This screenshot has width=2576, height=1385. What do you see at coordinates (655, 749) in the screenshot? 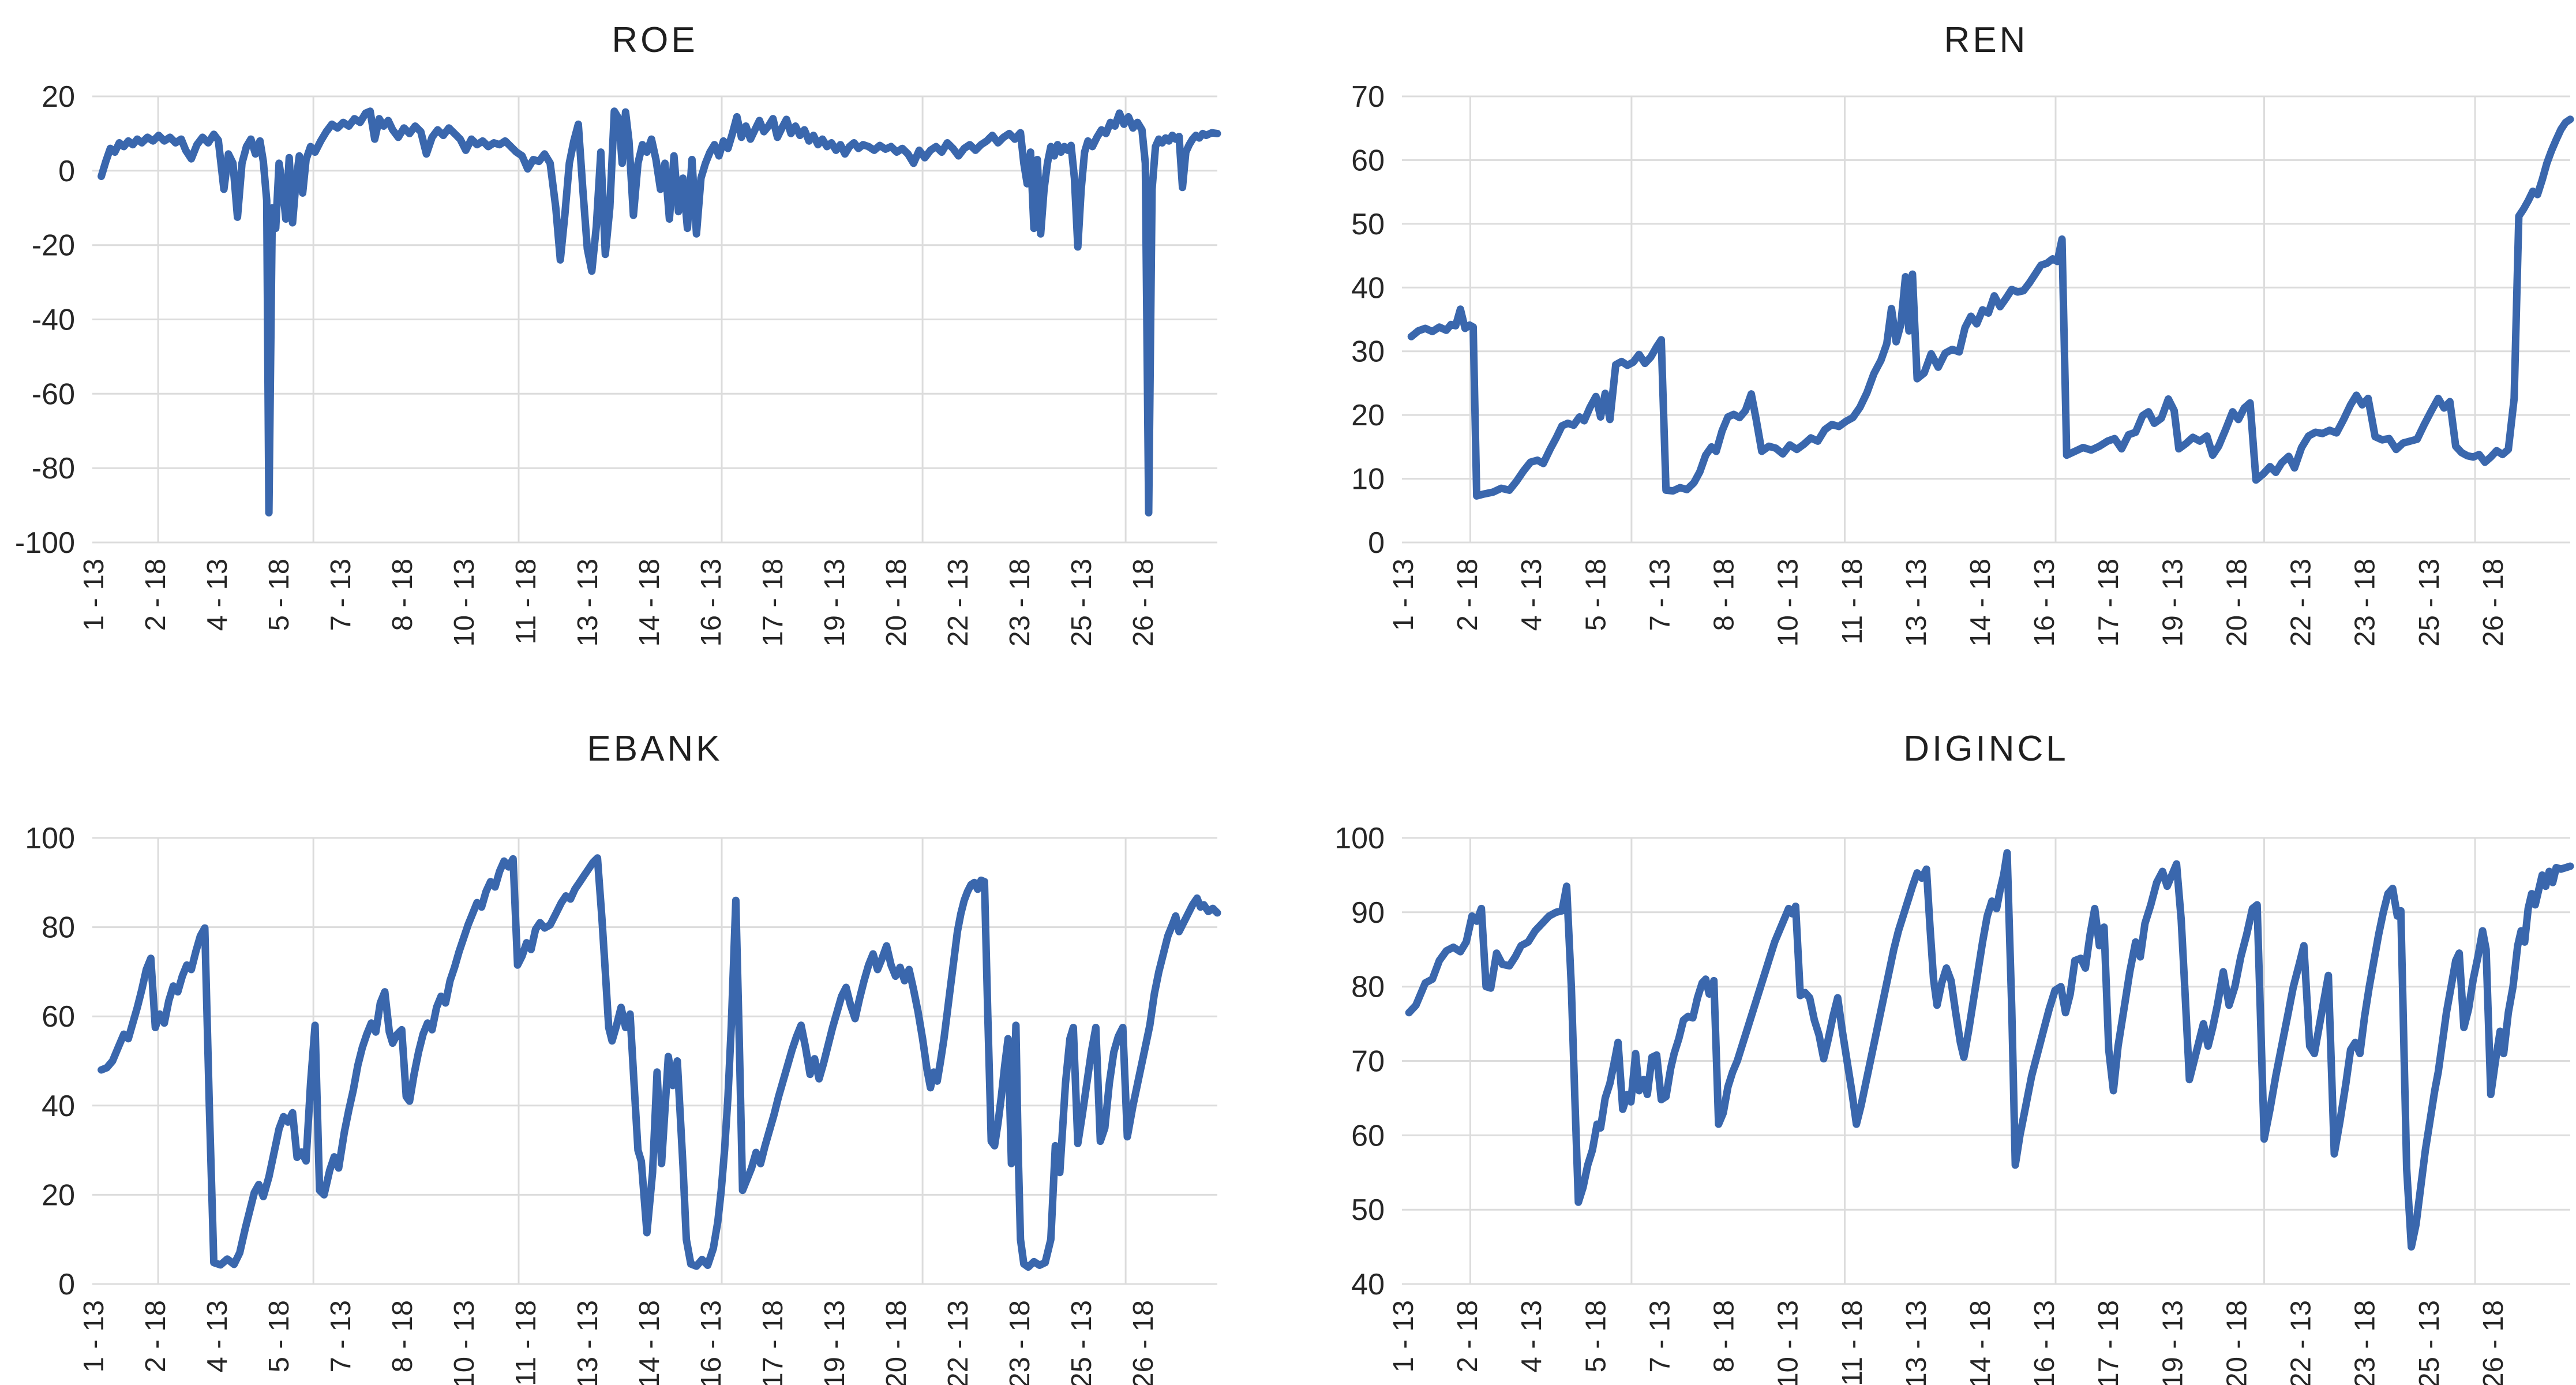
I see `chart-title-ebank: EBANK` at bounding box center [655, 749].